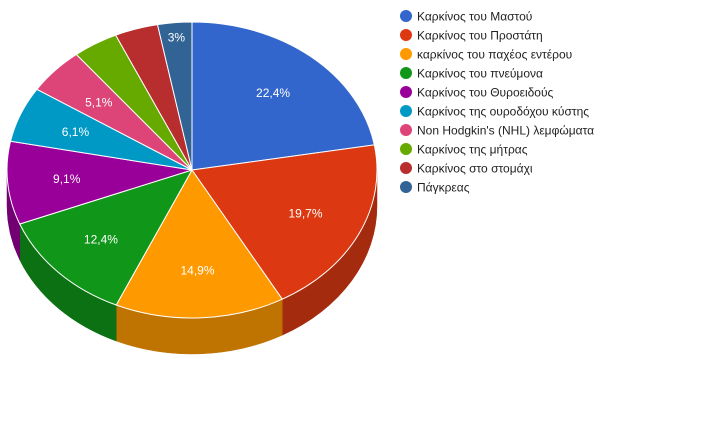 This screenshot has height=442, width=721. I want to click on legend-label-3: Καρκίνος του πνεύμονα, so click(480, 74).